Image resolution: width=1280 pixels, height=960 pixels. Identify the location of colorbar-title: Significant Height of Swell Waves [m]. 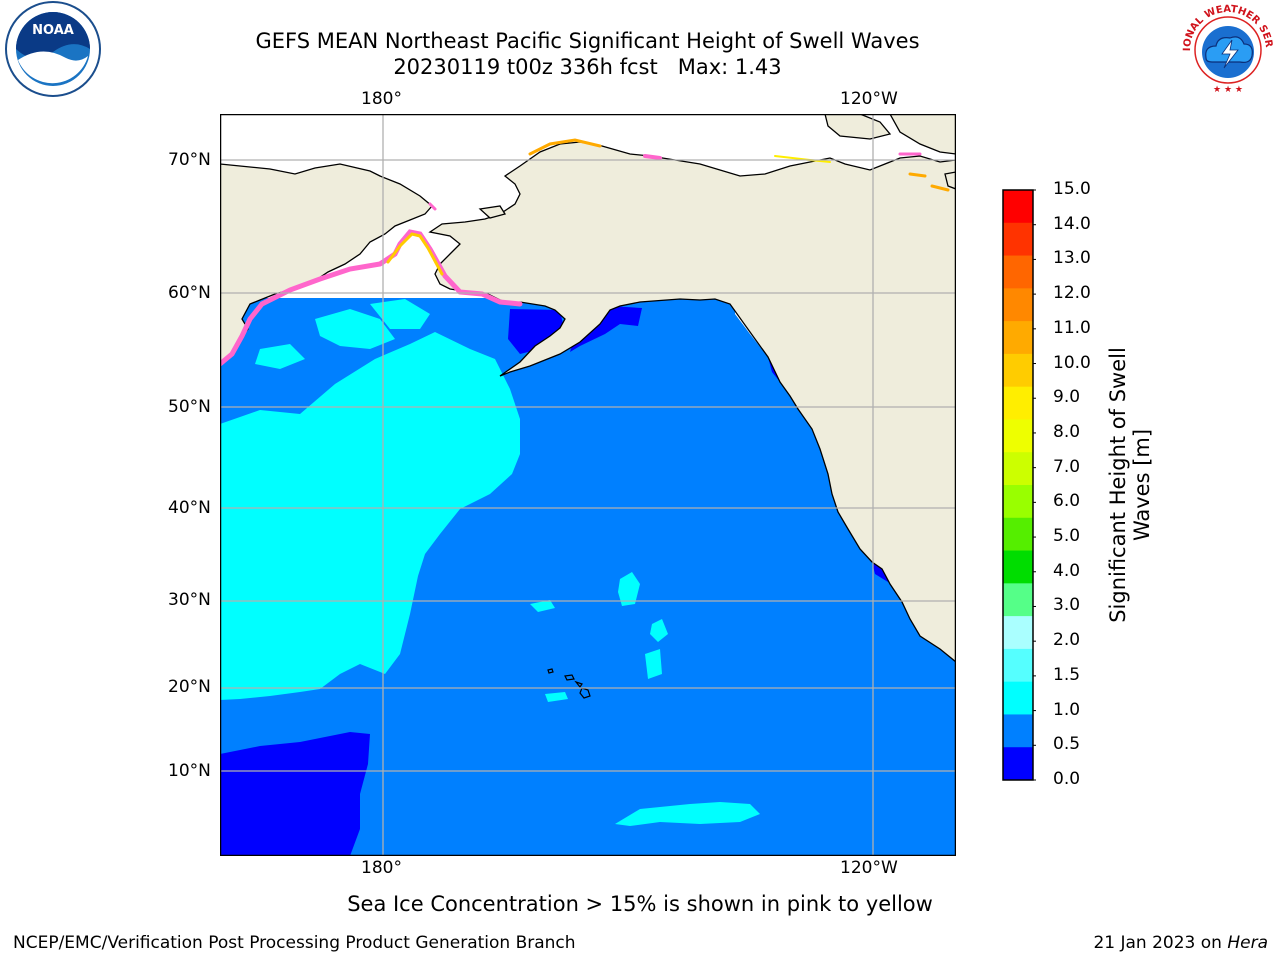
(1130, 485).